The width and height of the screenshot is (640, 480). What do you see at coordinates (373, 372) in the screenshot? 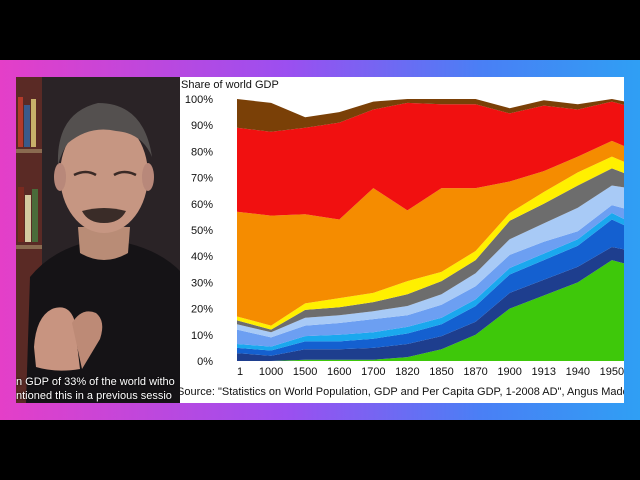
I see `x-tick-label: 1700` at bounding box center [373, 372].